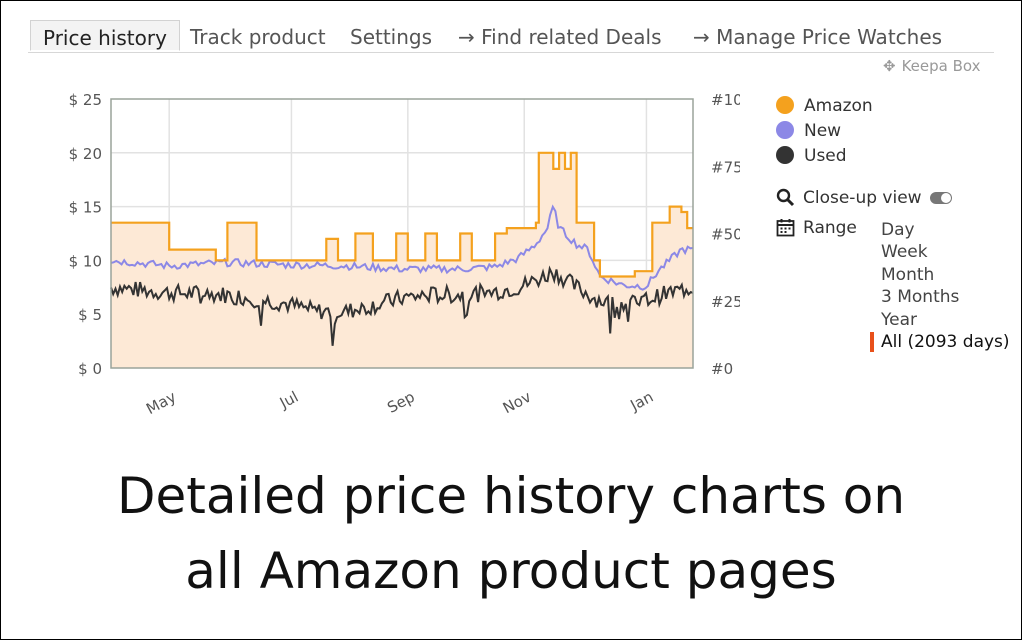 This screenshot has width=1022, height=640. What do you see at coordinates (560, 37) in the screenshot?
I see `tab-find-related-deals: → Find related Deals` at bounding box center [560, 37].